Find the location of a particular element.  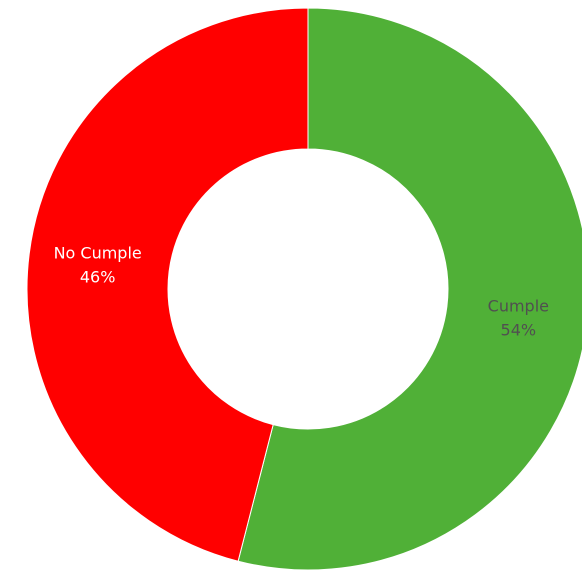

slice-label-name: Cumple is located at coordinates (518, 306).